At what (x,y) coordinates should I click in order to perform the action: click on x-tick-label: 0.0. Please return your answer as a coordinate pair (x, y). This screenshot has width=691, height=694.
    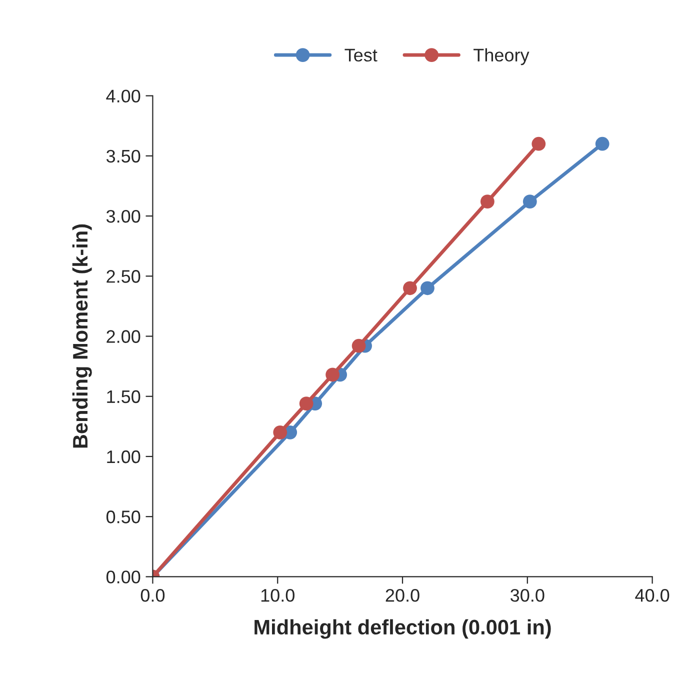
    Looking at the image, I should click on (152, 595).